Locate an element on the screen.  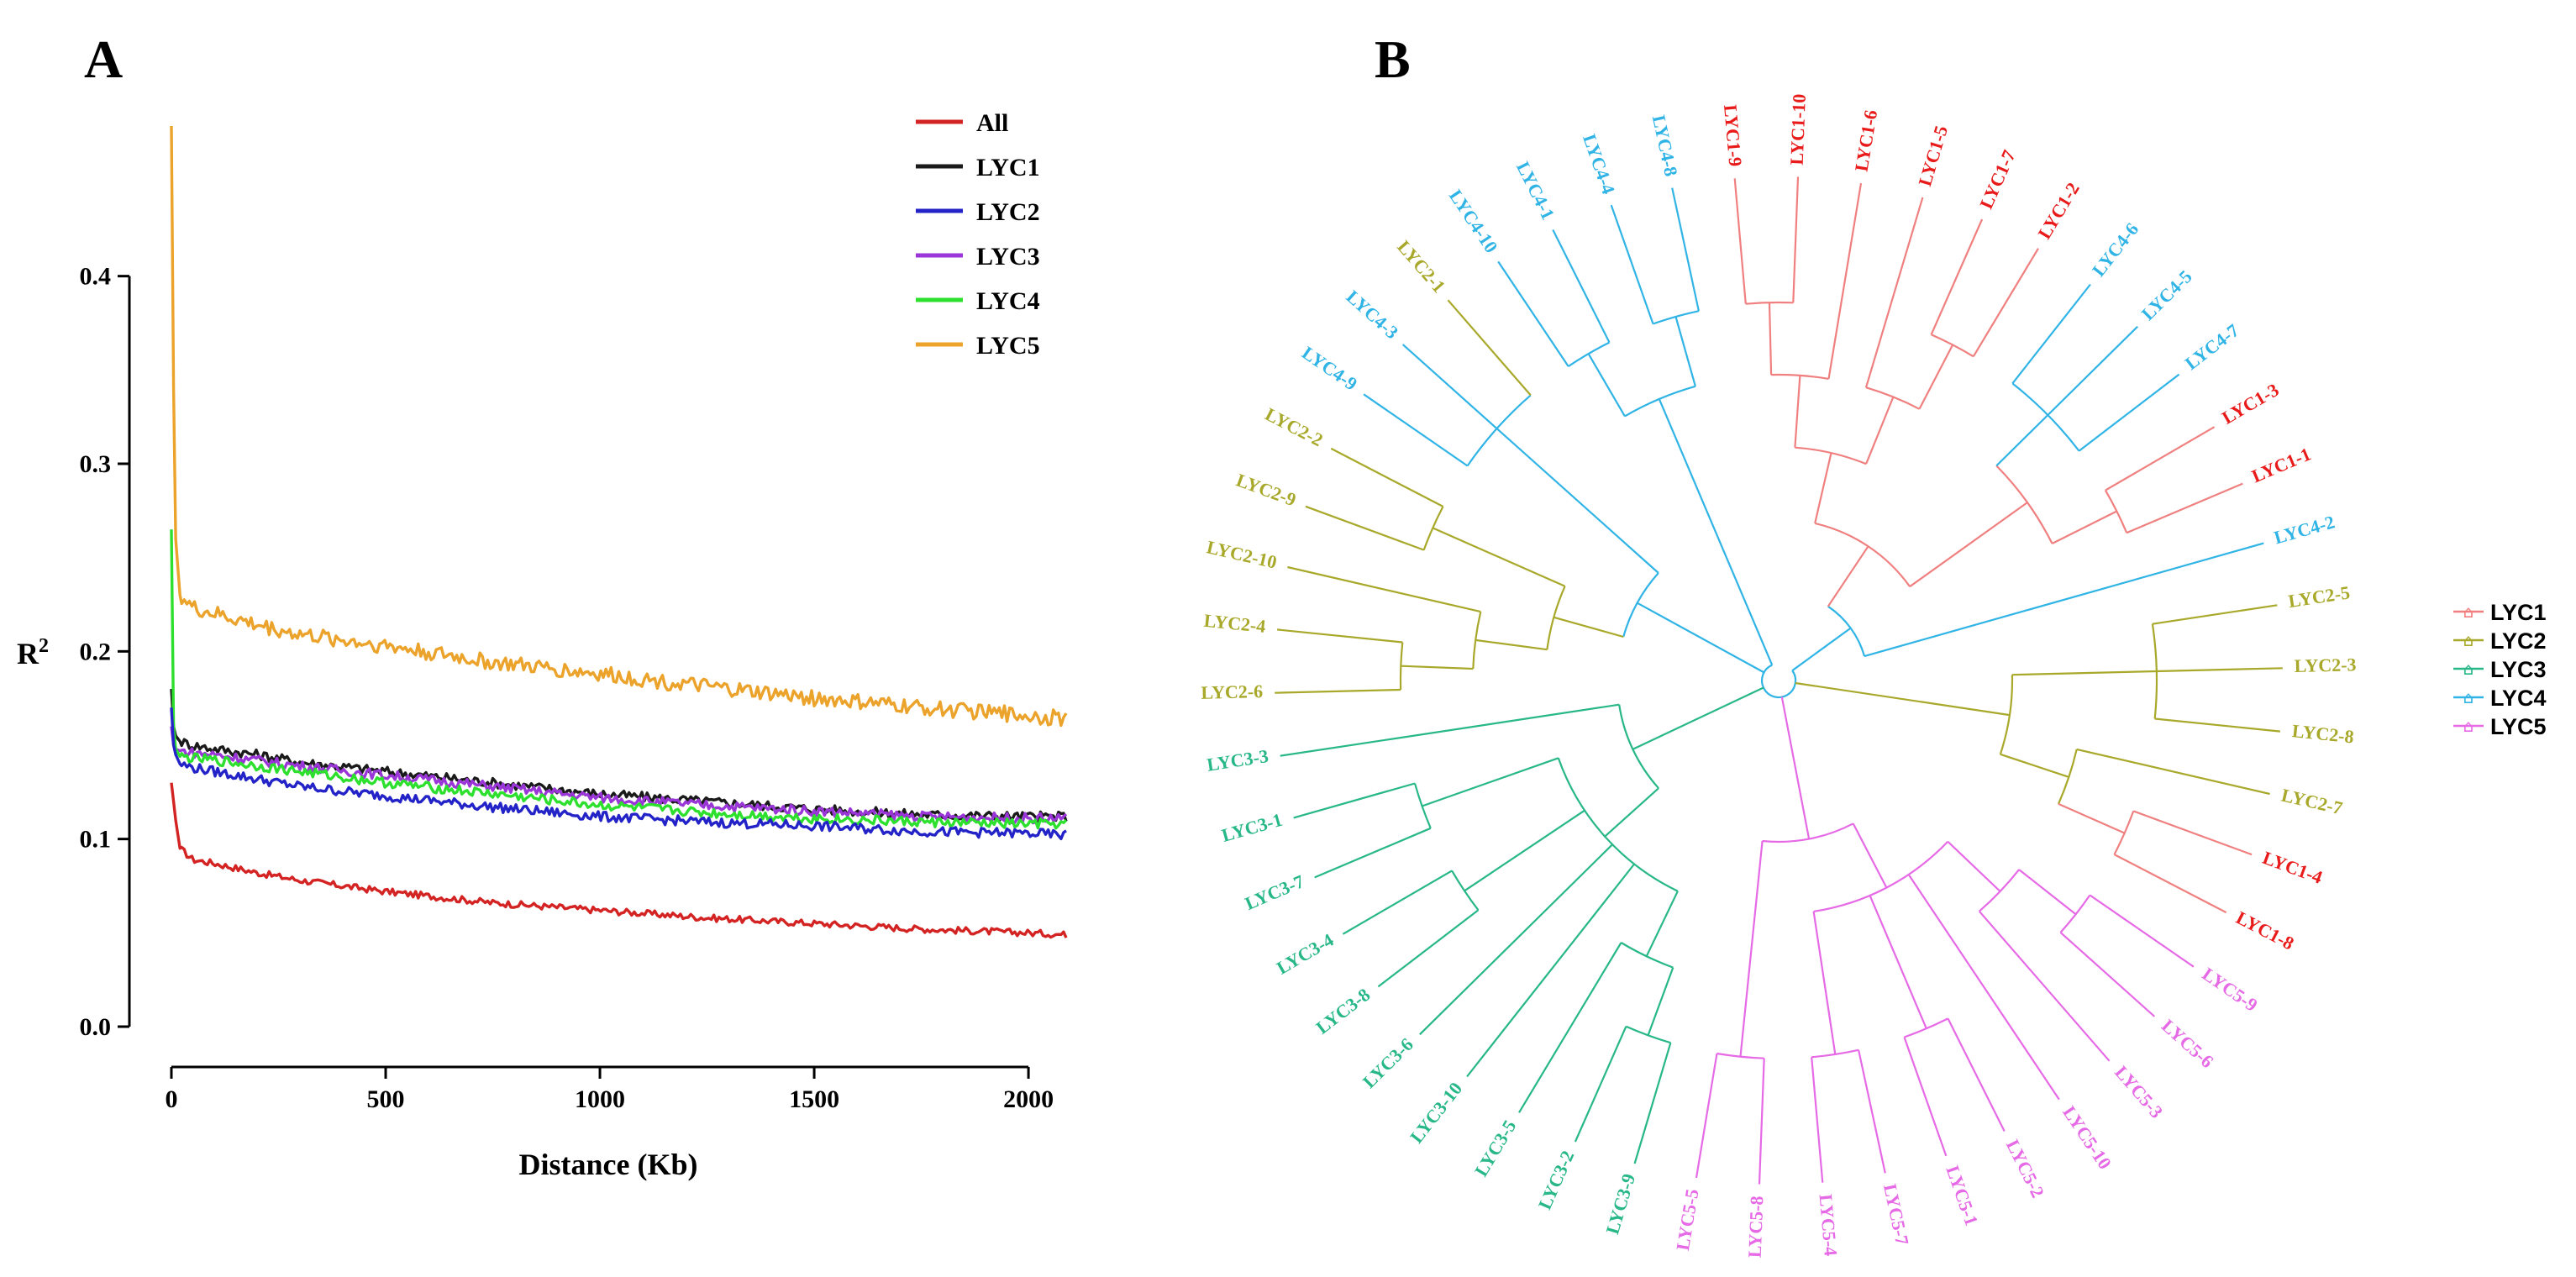
leaf-label-lyc2-4: LYC2-4 is located at coordinates (1235, 623).